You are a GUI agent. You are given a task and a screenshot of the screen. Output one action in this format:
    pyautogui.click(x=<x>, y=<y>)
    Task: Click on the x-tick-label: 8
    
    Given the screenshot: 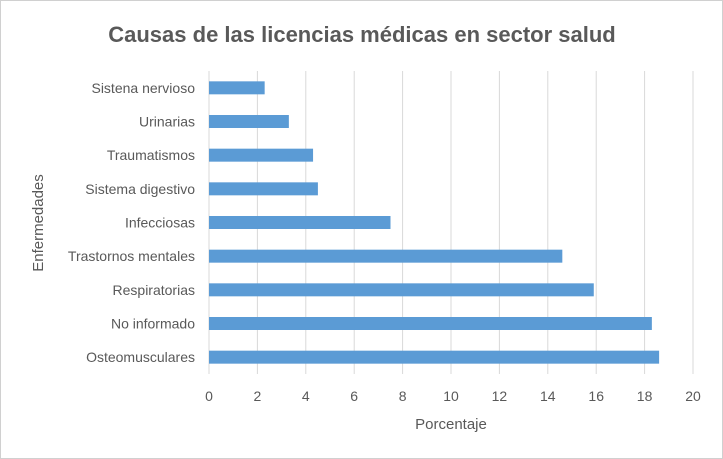 What is the action you would take?
    pyautogui.click(x=403, y=396)
    